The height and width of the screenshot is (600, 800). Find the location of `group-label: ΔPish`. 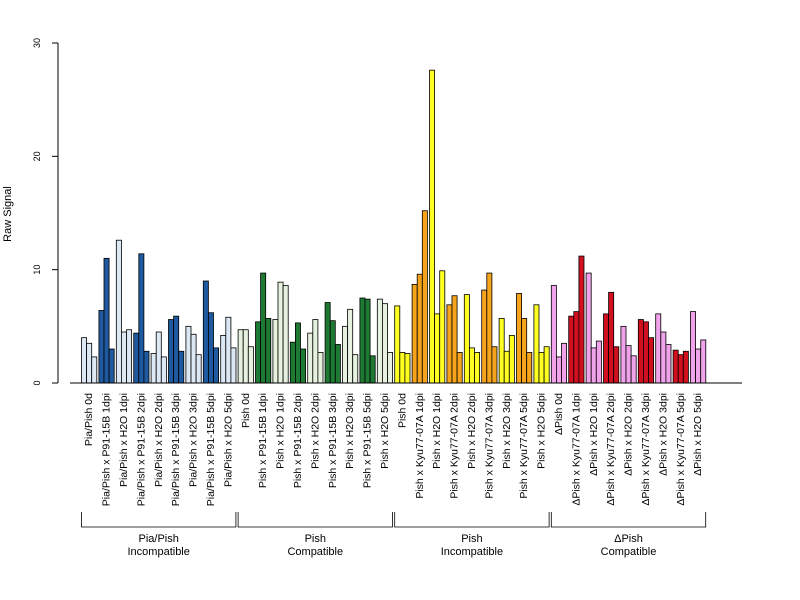

group-label: ΔPish is located at coordinates (628, 539).